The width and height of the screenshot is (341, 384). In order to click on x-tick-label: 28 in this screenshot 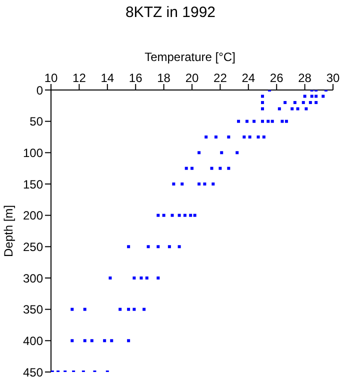, I will do `click(305, 78)`.